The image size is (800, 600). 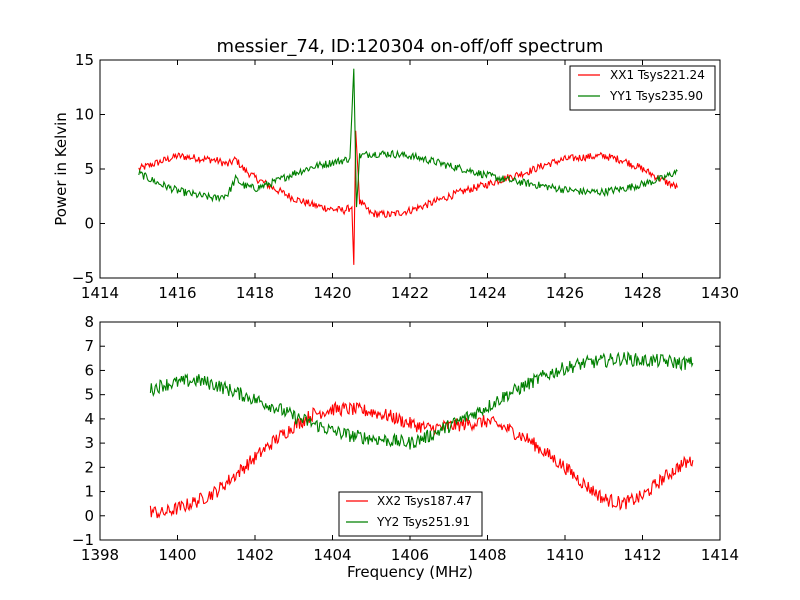 I want to click on chart-top-xtick-label: 1414, so click(x=100, y=293).